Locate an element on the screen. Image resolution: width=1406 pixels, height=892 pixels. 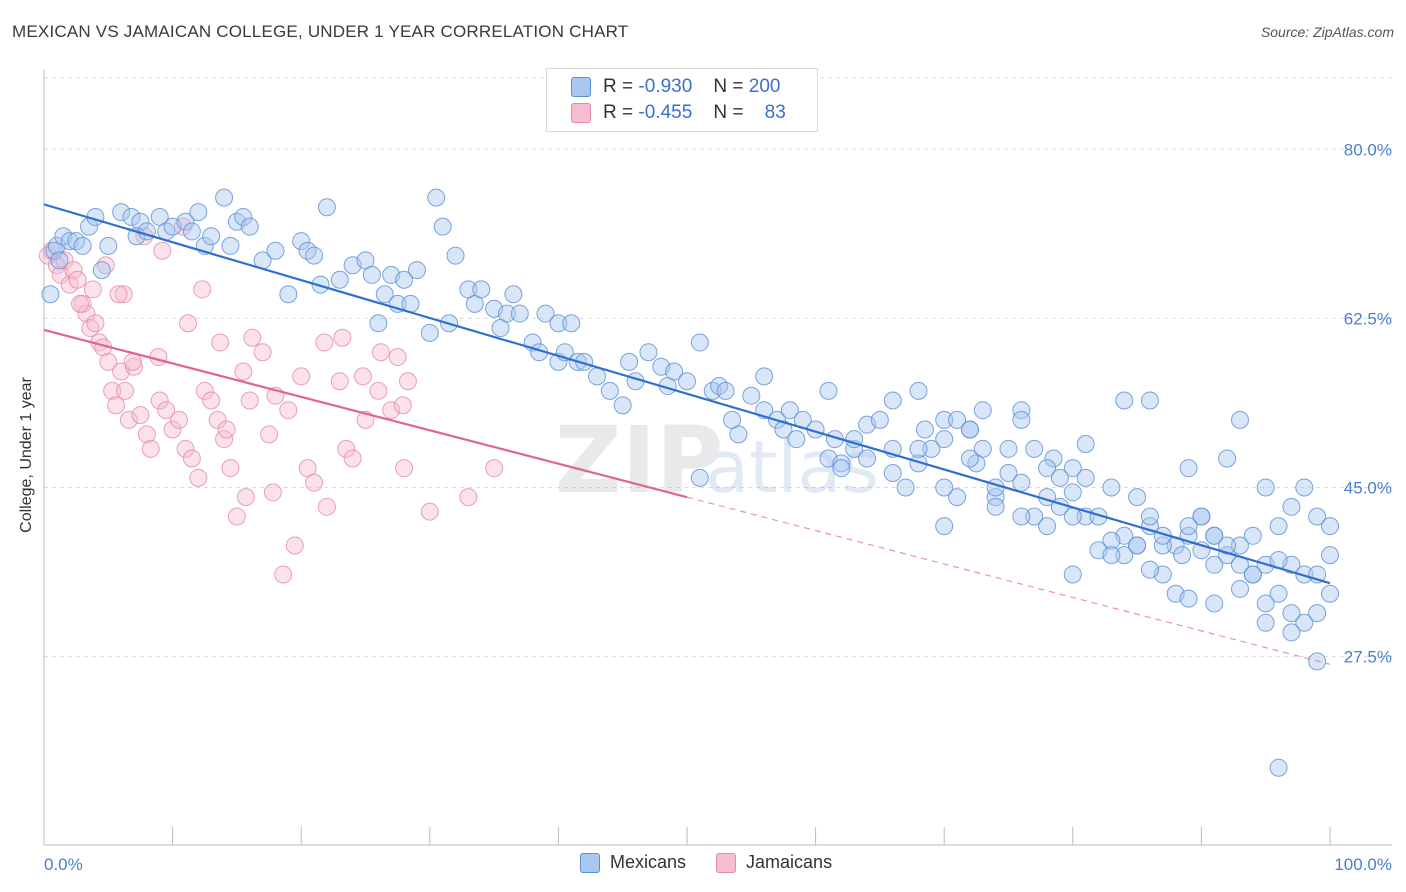
jamaicans-swatch is located at coordinates (581, 113).